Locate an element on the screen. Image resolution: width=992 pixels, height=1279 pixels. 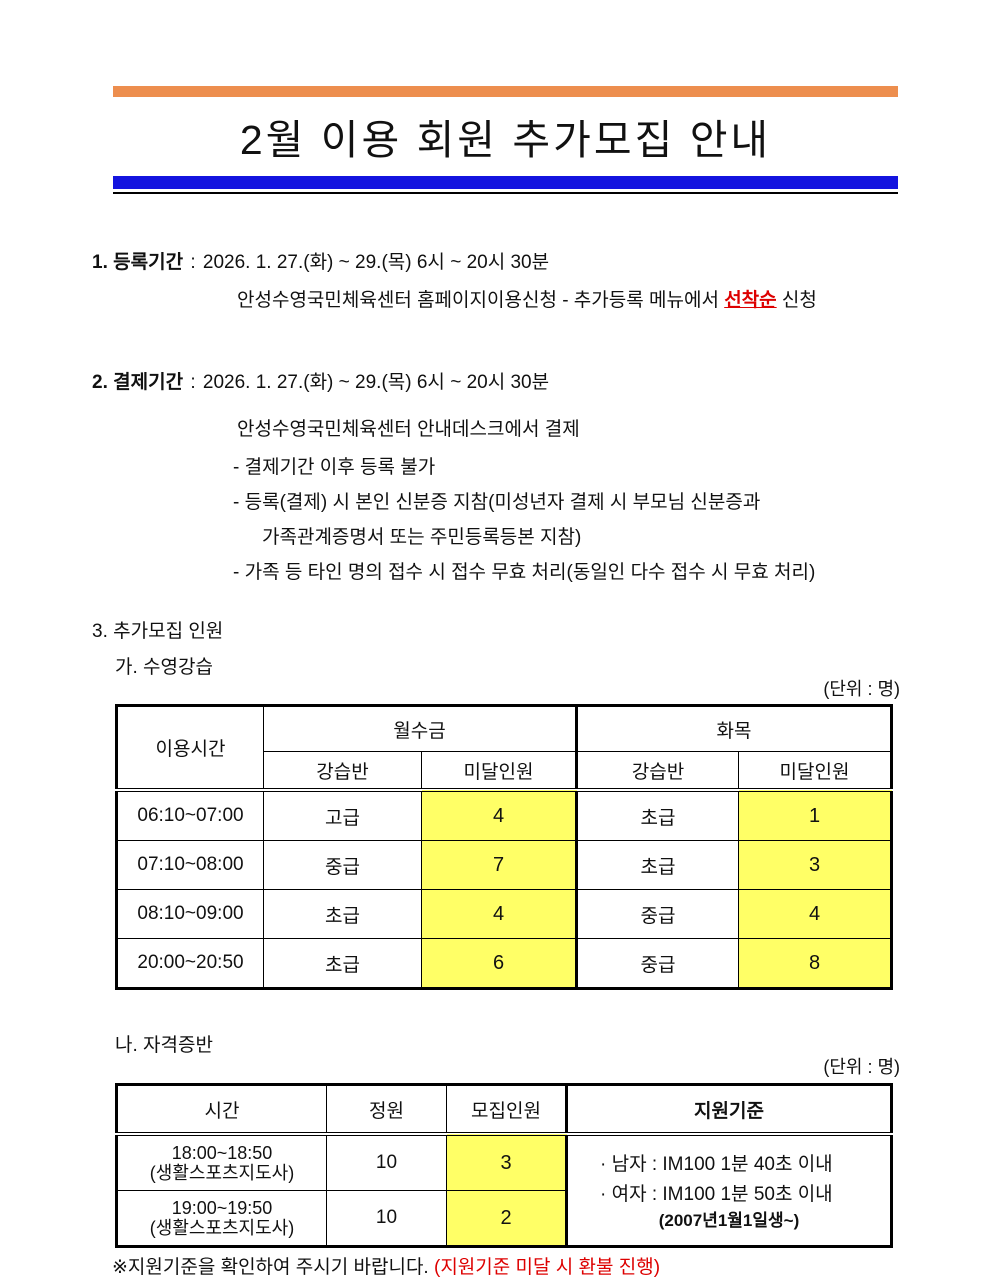
payment-note-1: - 결제기간 이후 등록 불가 is located at coordinates (334, 467).